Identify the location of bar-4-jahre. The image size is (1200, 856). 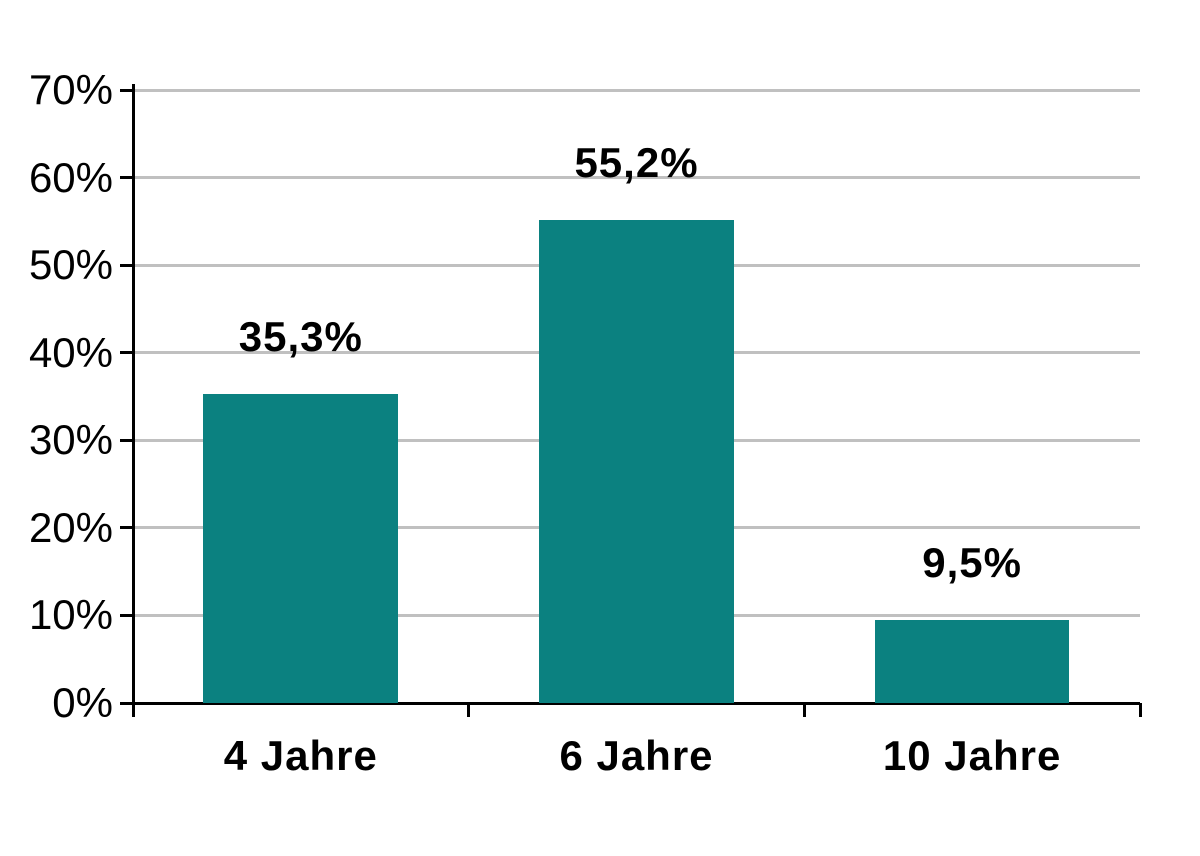
(301, 548).